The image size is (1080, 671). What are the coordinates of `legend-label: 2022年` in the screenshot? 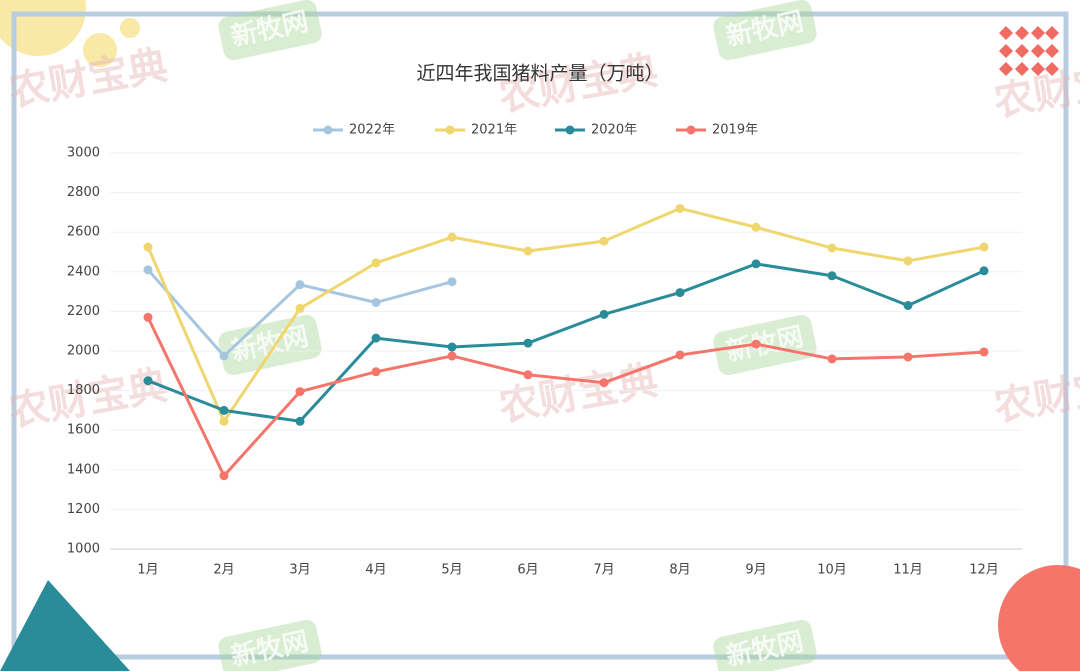 It's located at (372, 130).